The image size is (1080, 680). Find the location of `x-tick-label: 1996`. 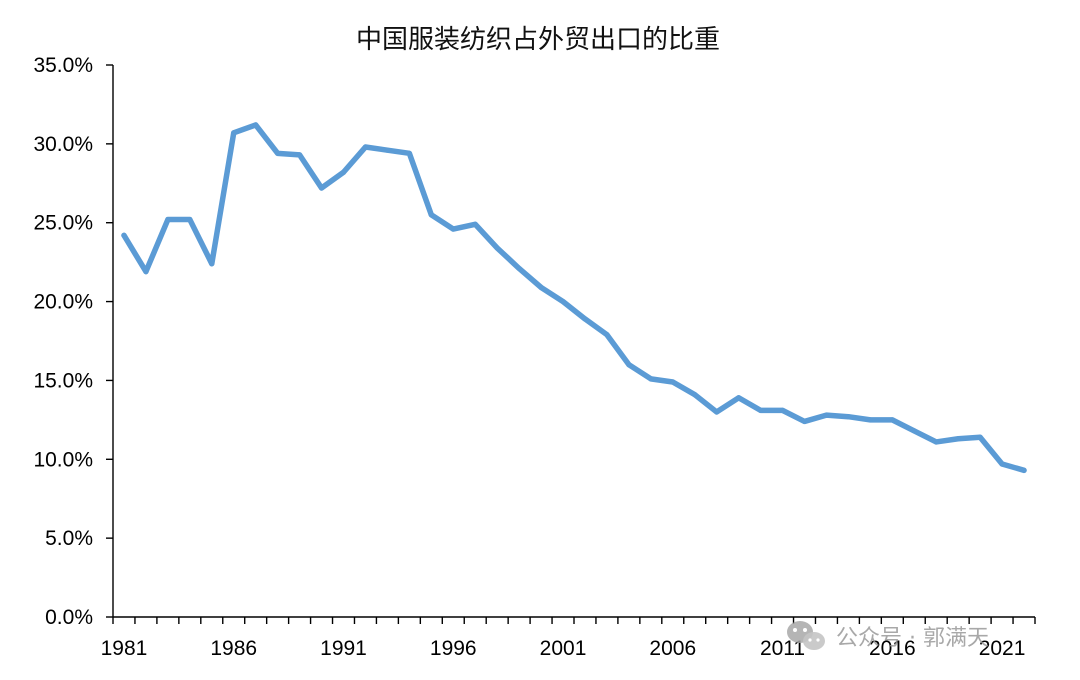

x-tick-label: 1996 is located at coordinates (453, 648).